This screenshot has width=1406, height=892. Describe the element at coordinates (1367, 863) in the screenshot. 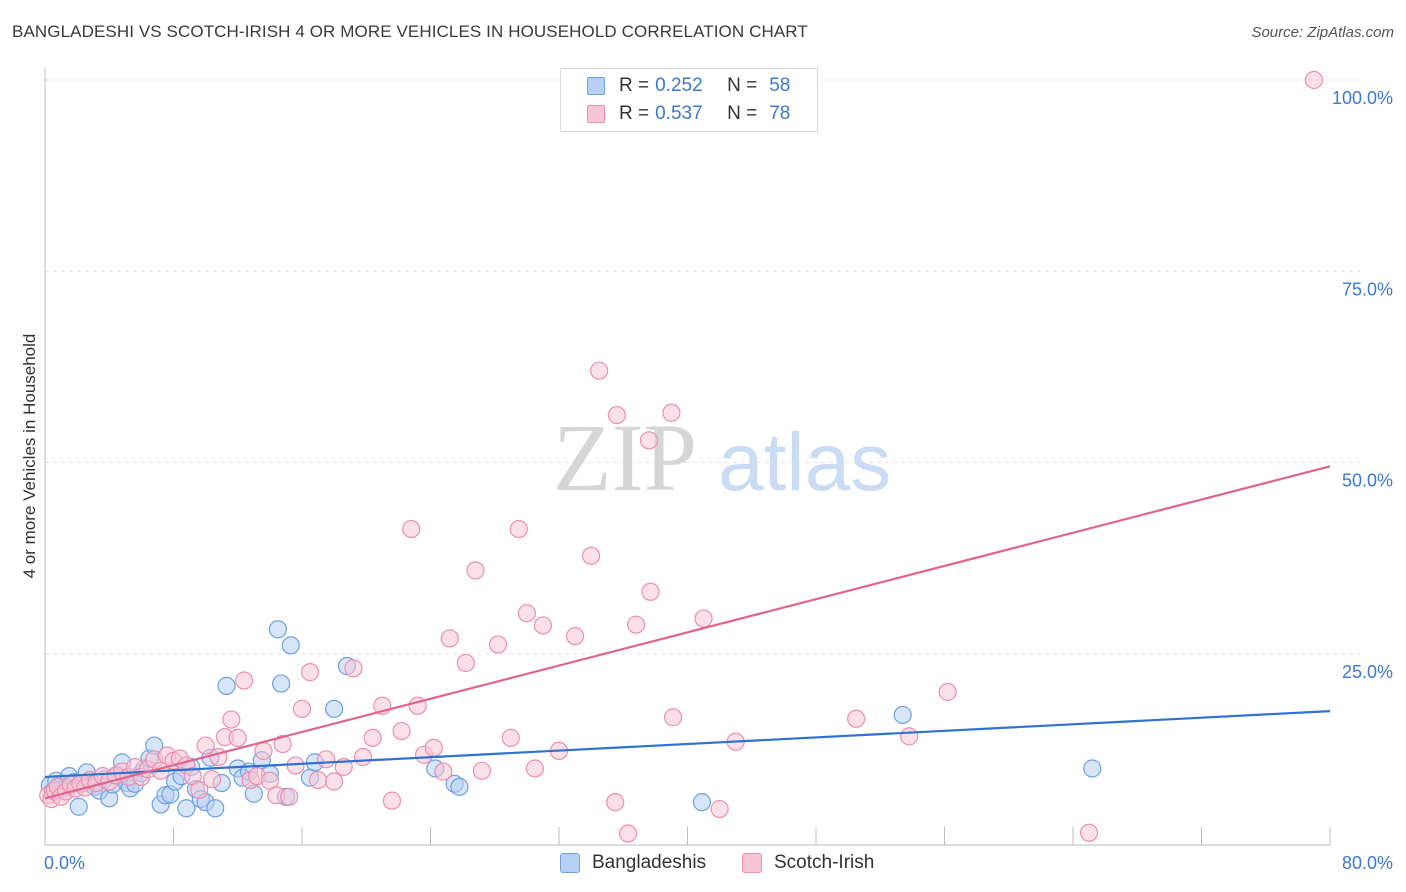

I see `x-tick-label-1: 80.0%` at that location.